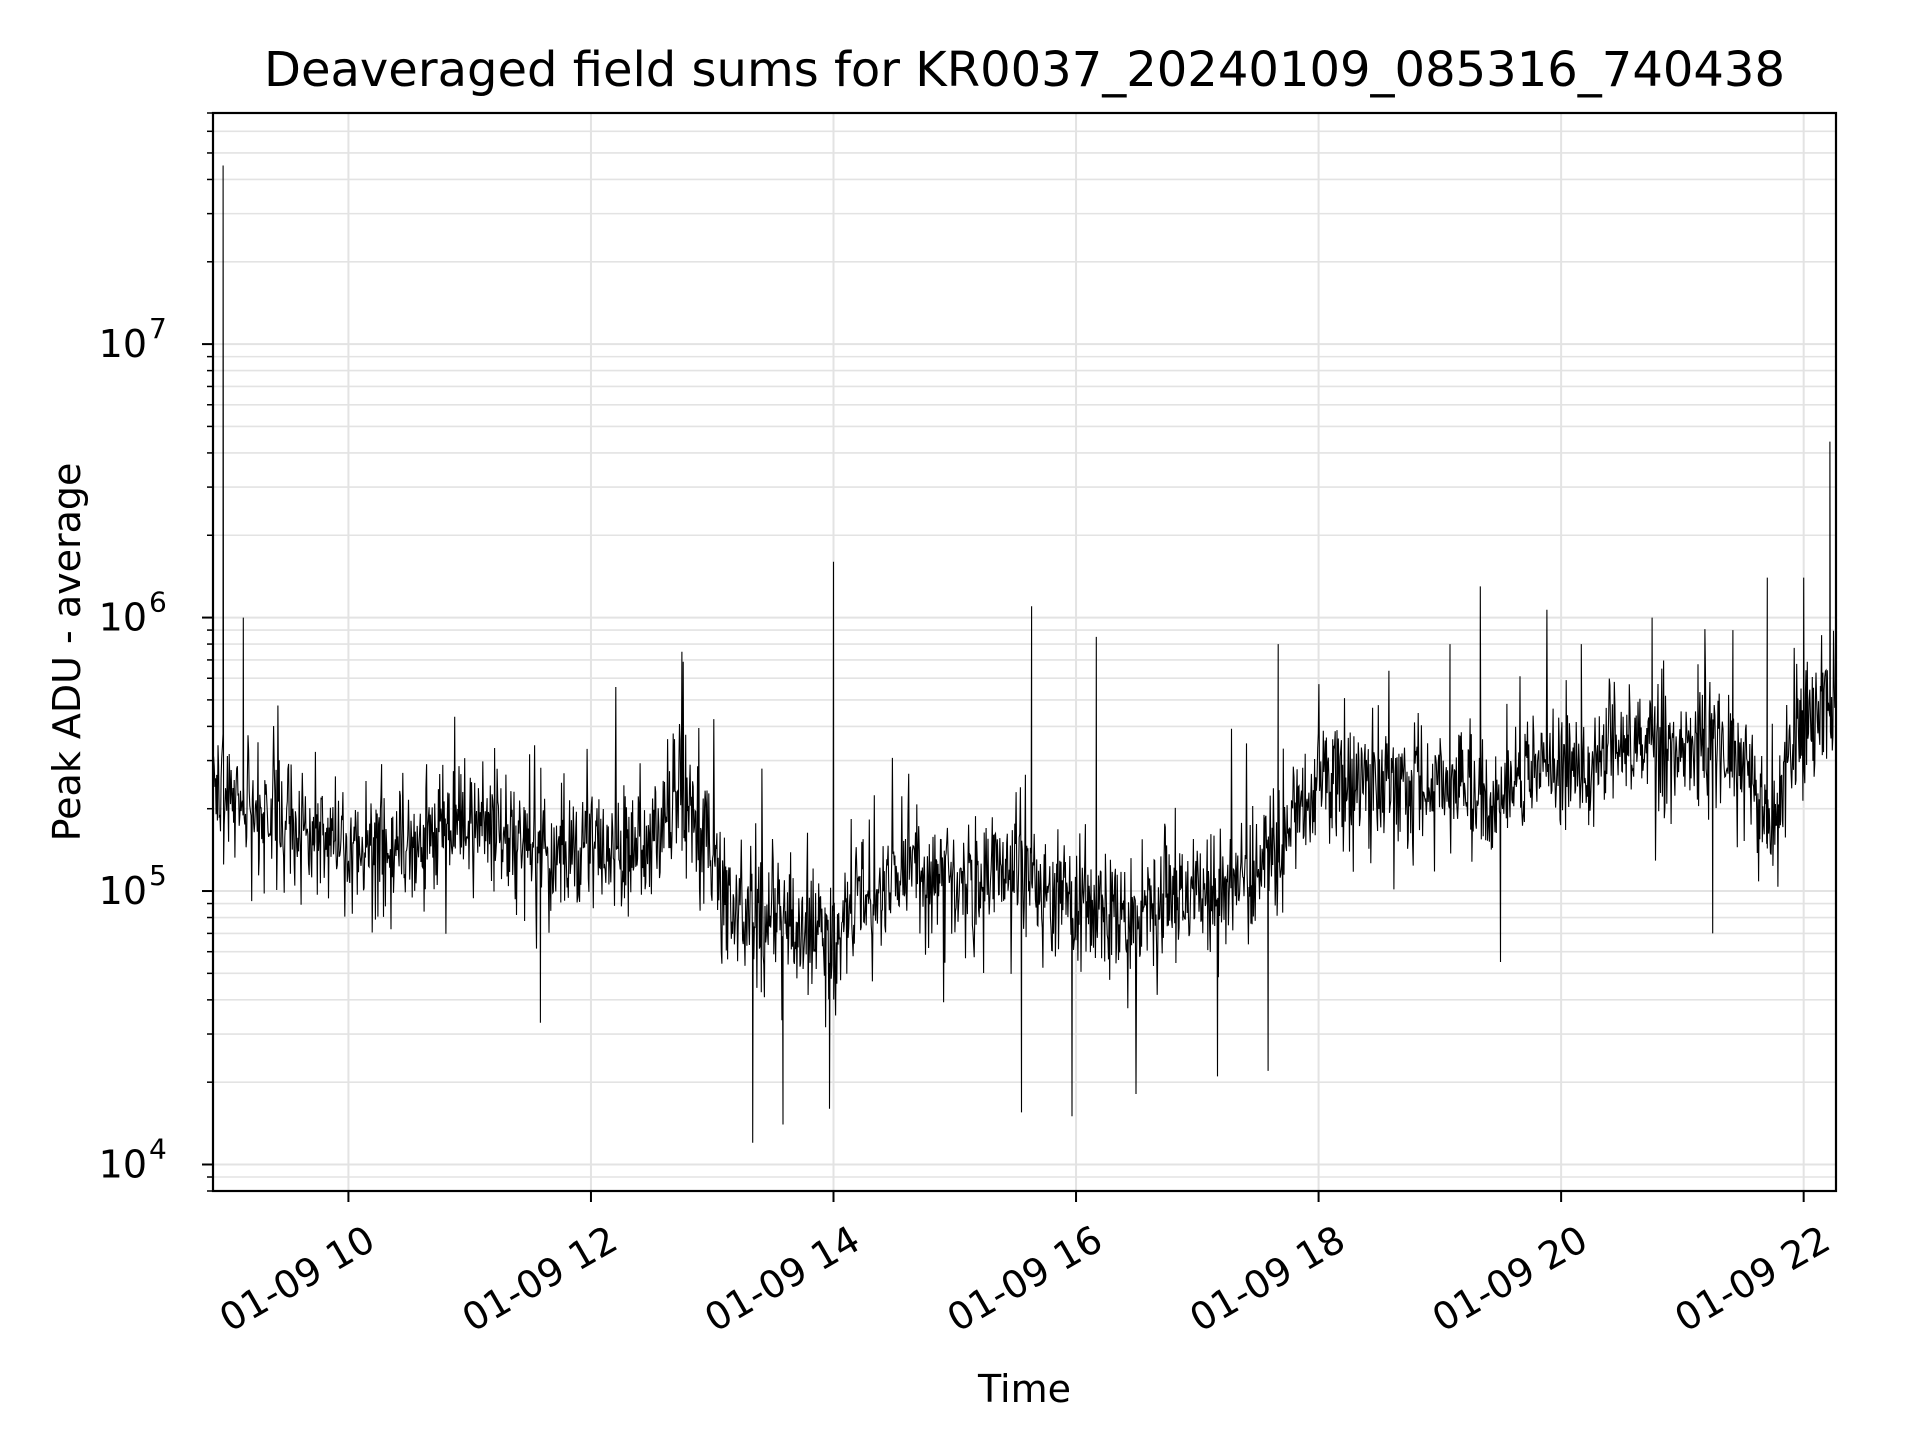 The image size is (1920, 1440). I want to click on y-tick-exponent: 7, so click(158, 328).